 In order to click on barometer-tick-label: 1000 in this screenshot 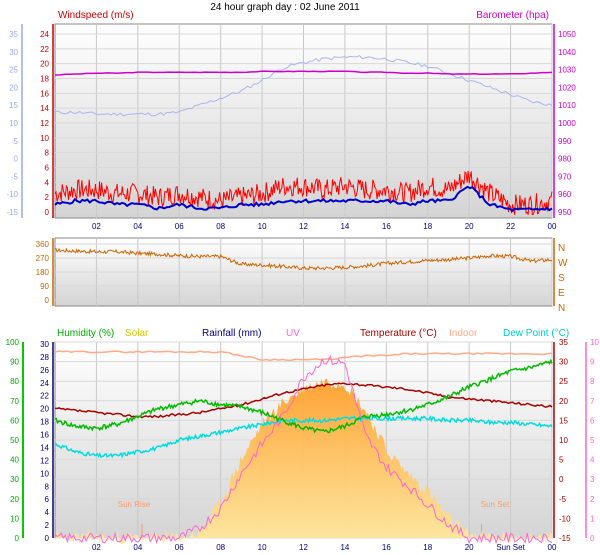, I will do `click(567, 123)`.